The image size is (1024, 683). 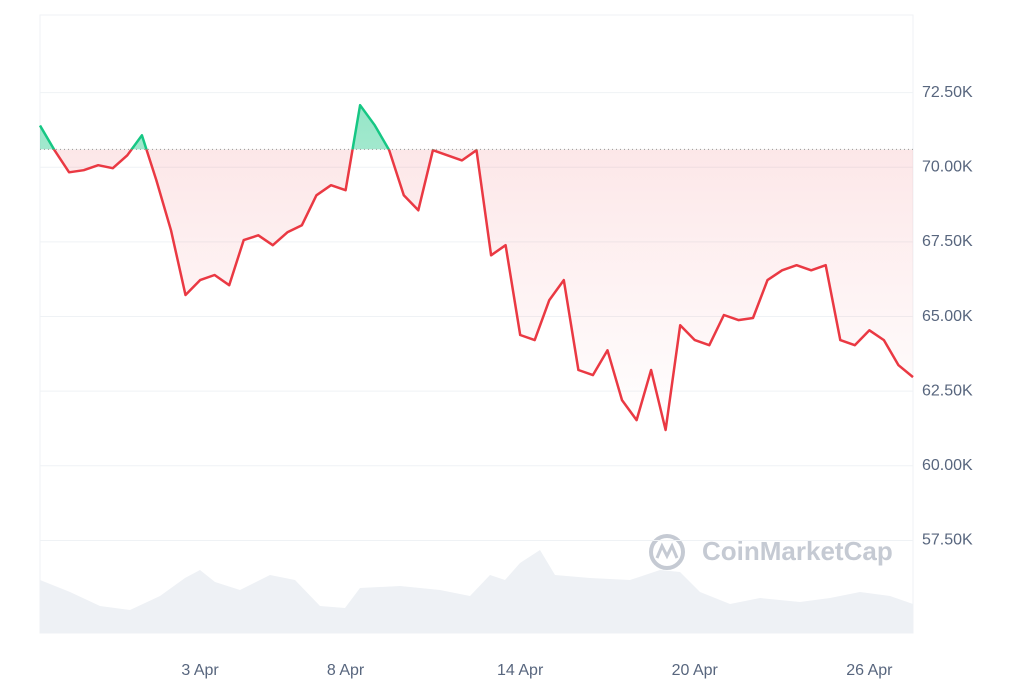 What do you see at coordinates (346, 670) in the screenshot?
I see `x-tick-label: 8 Apr` at bounding box center [346, 670].